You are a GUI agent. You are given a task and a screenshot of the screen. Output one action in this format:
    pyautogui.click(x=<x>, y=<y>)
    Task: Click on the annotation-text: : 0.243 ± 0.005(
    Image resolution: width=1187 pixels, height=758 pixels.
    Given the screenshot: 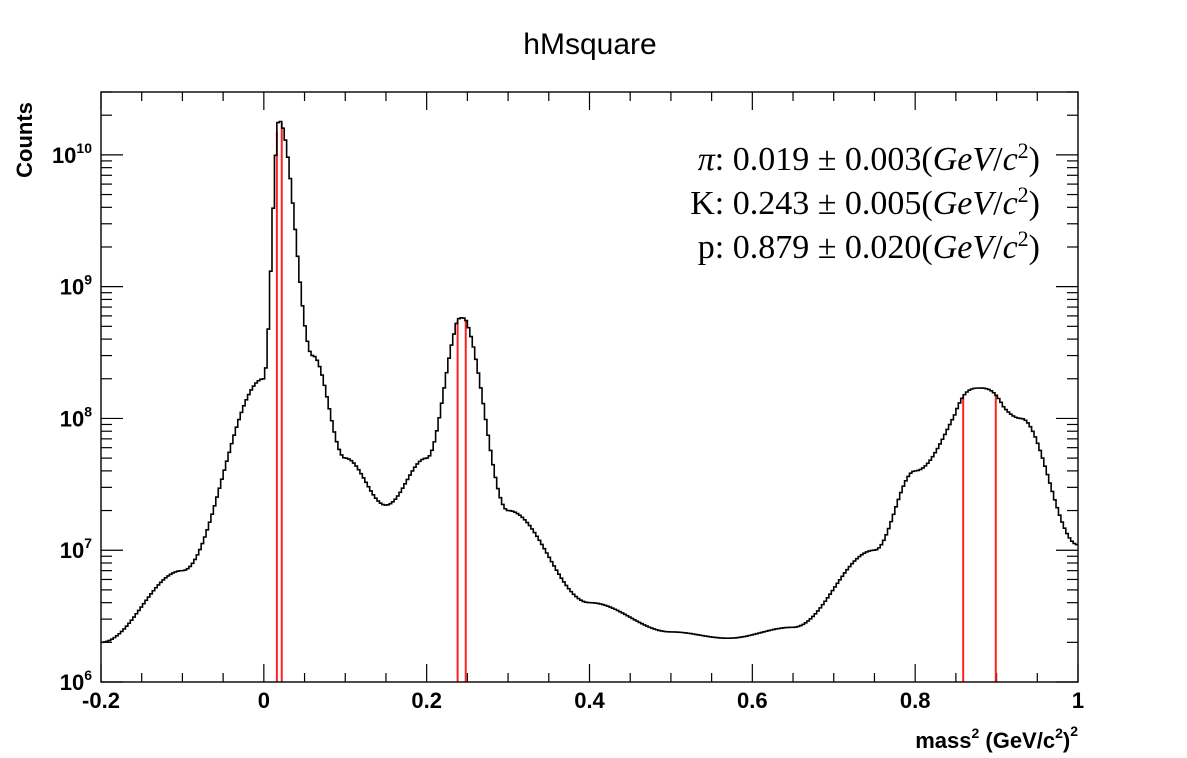 What is the action you would take?
    pyautogui.click(x=824, y=203)
    